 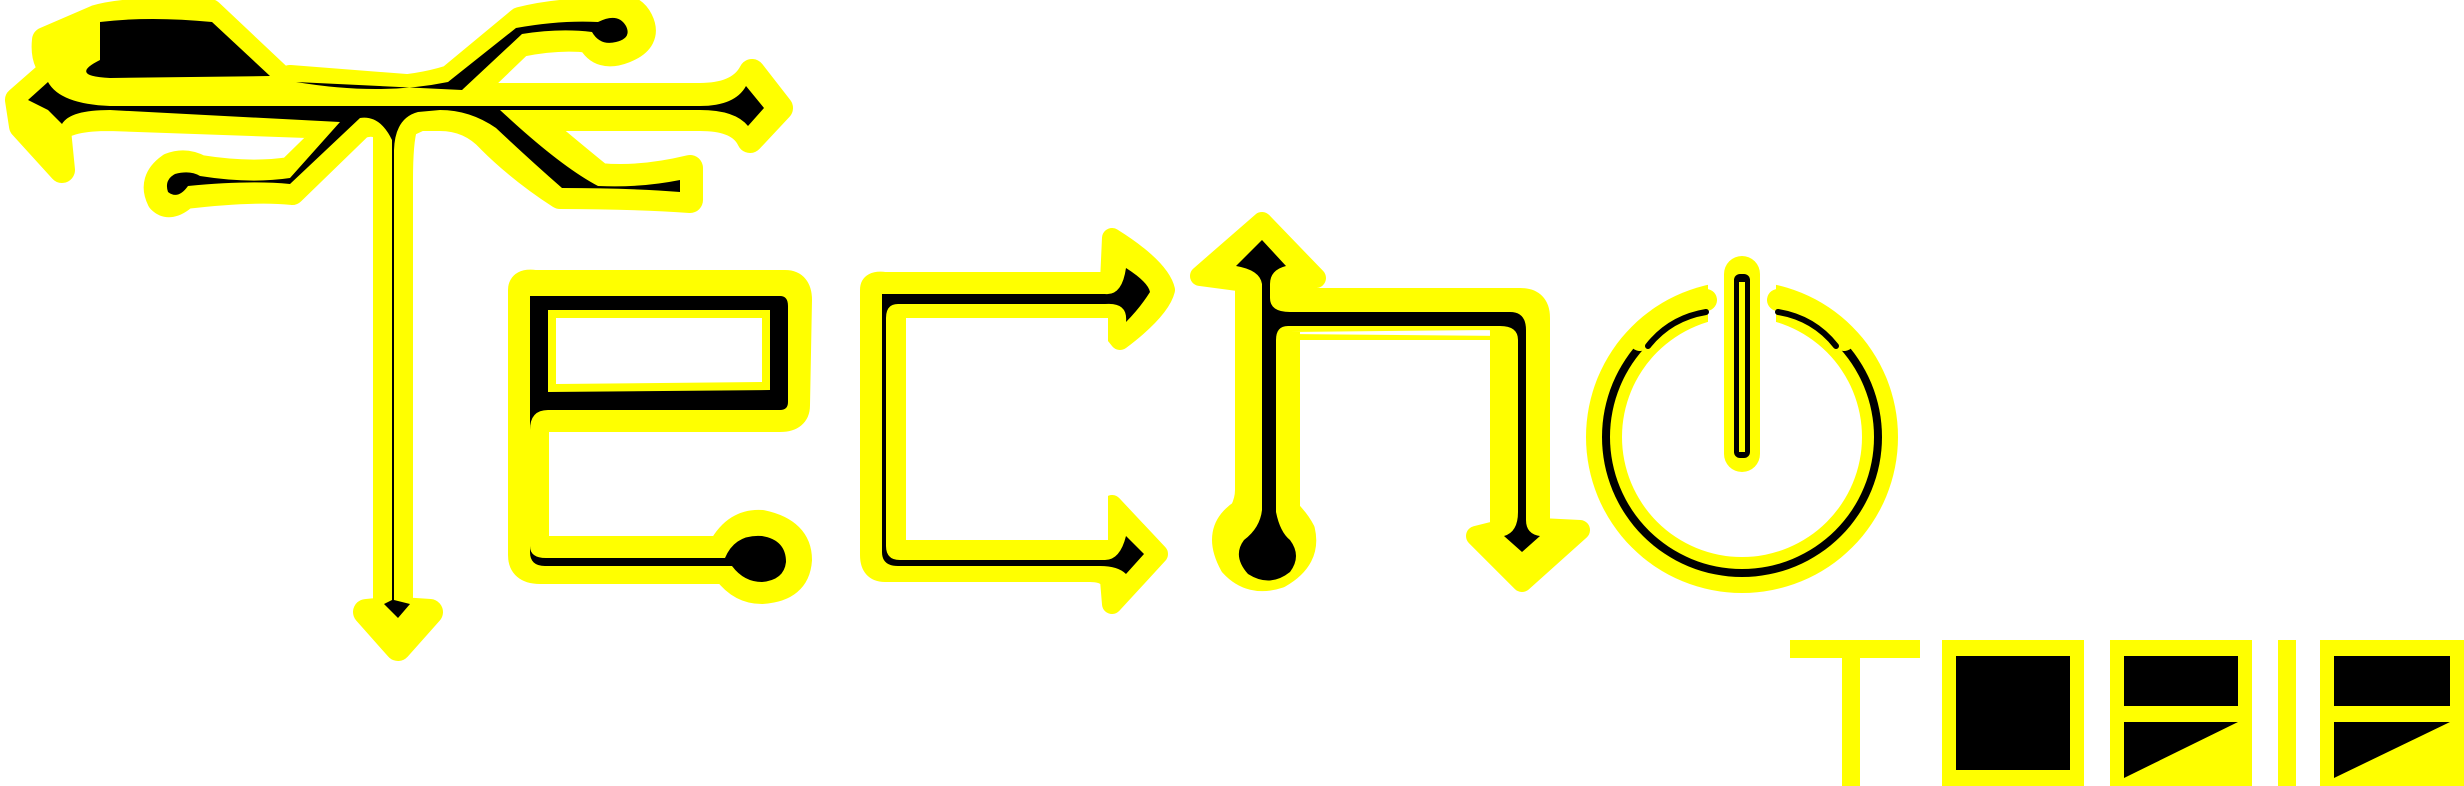 I want to click on letter-n, so click(x=1390, y=402).